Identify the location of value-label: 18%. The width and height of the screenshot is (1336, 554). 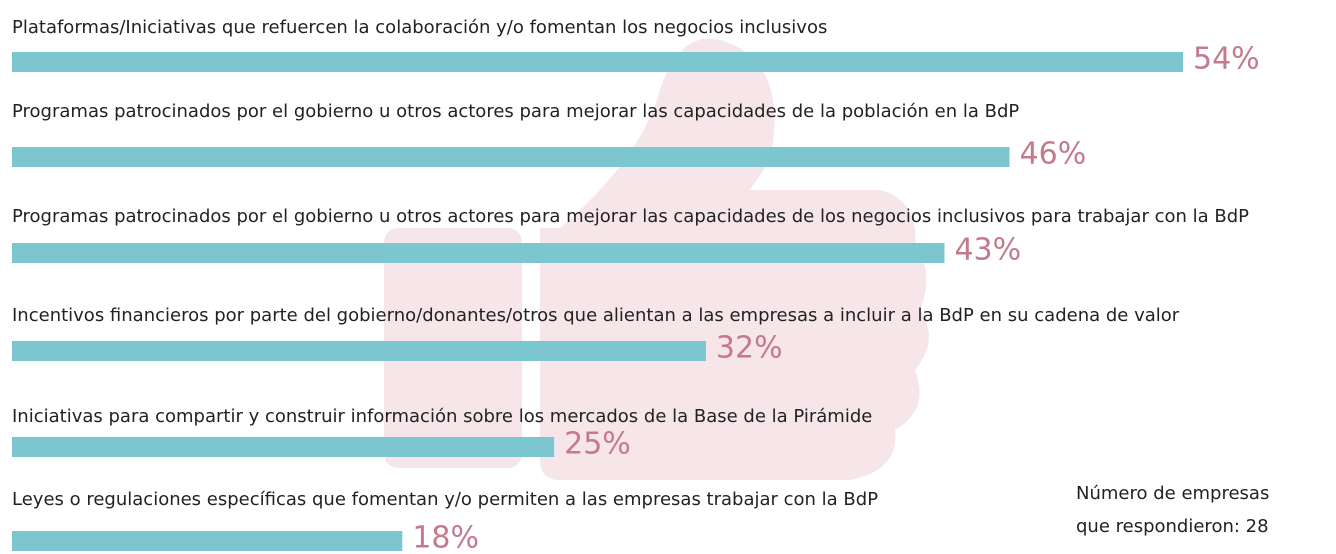
(445, 537).